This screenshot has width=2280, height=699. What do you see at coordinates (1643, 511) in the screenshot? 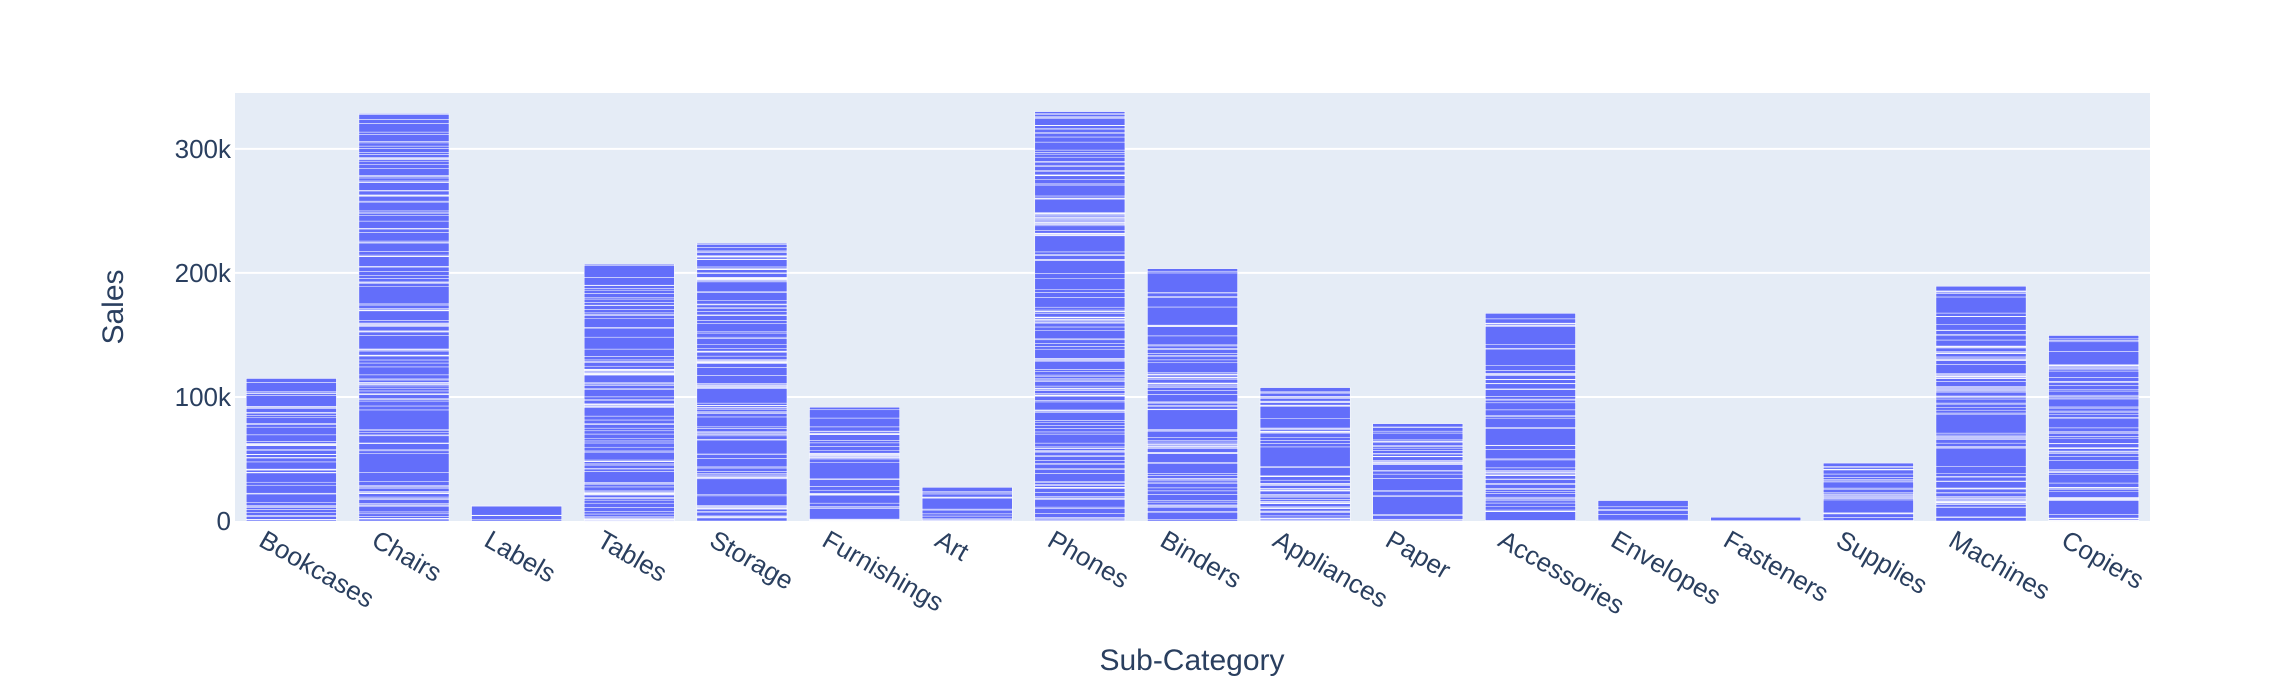
I see `bar-envelopes` at bounding box center [1643, 511].